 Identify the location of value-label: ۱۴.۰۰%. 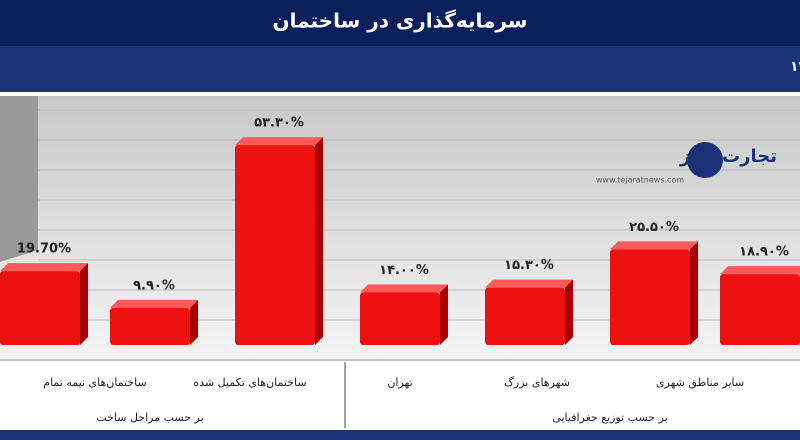
(404, 270).